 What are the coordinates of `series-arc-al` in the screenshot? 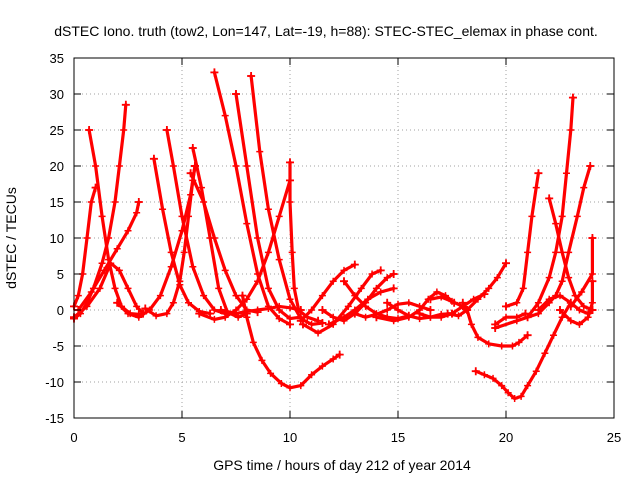 It's located at (576, 302).